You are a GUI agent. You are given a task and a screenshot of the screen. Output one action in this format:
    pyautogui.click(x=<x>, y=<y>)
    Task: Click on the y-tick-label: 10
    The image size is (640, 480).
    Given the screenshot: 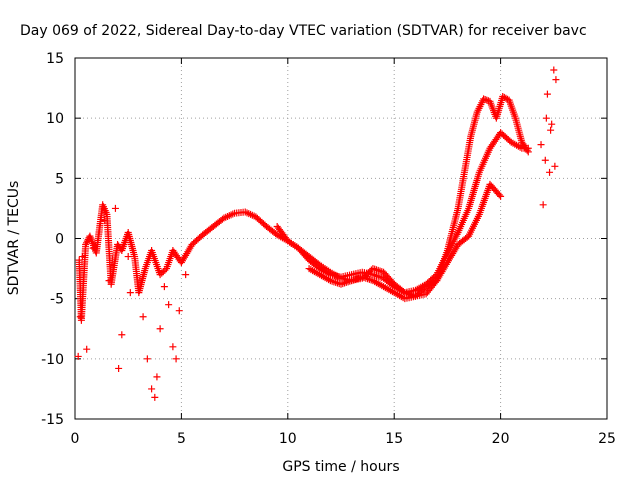 What is the action you would take?
    pyautogui.click(x=55, y=119)
    